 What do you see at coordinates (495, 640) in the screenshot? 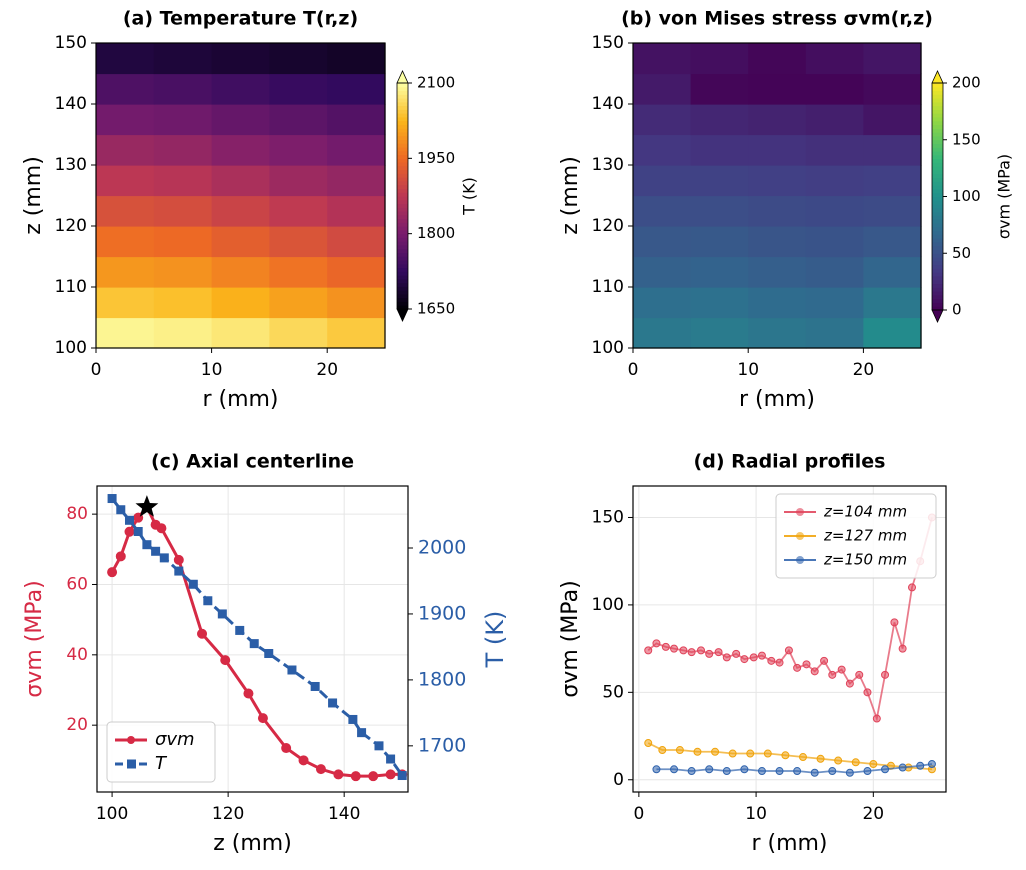
I see `y2-axis-label: T (K)` at bounding box center [495, 640].